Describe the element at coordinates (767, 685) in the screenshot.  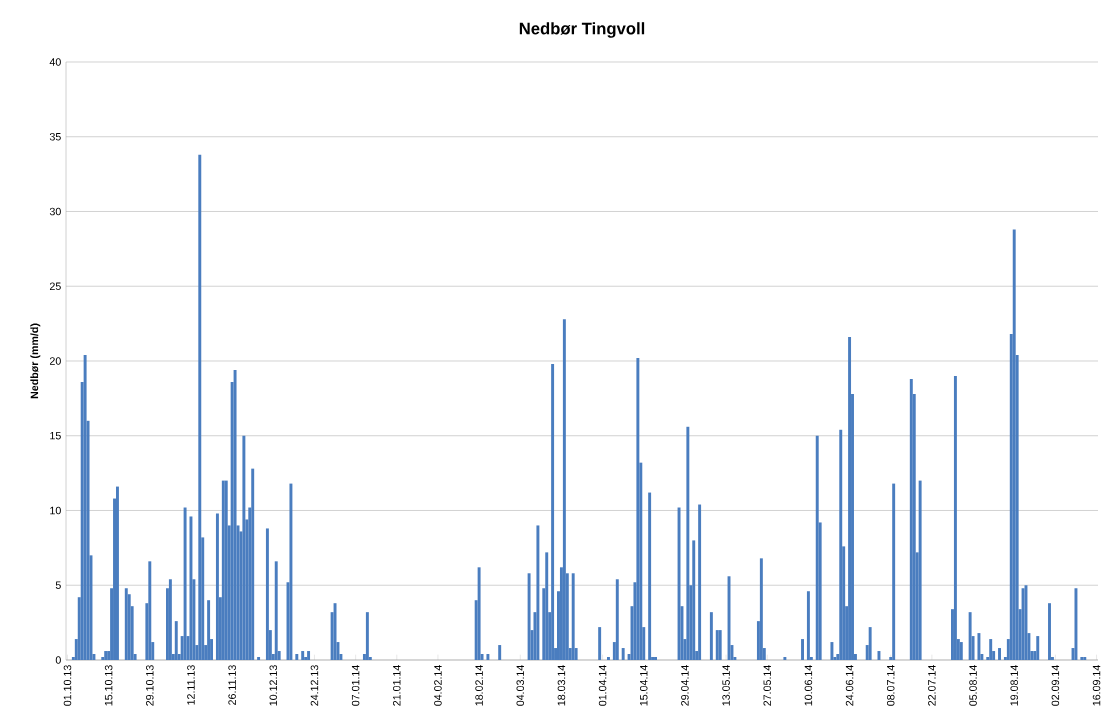
I see `x-tick-label: 27.05.14` at that location.